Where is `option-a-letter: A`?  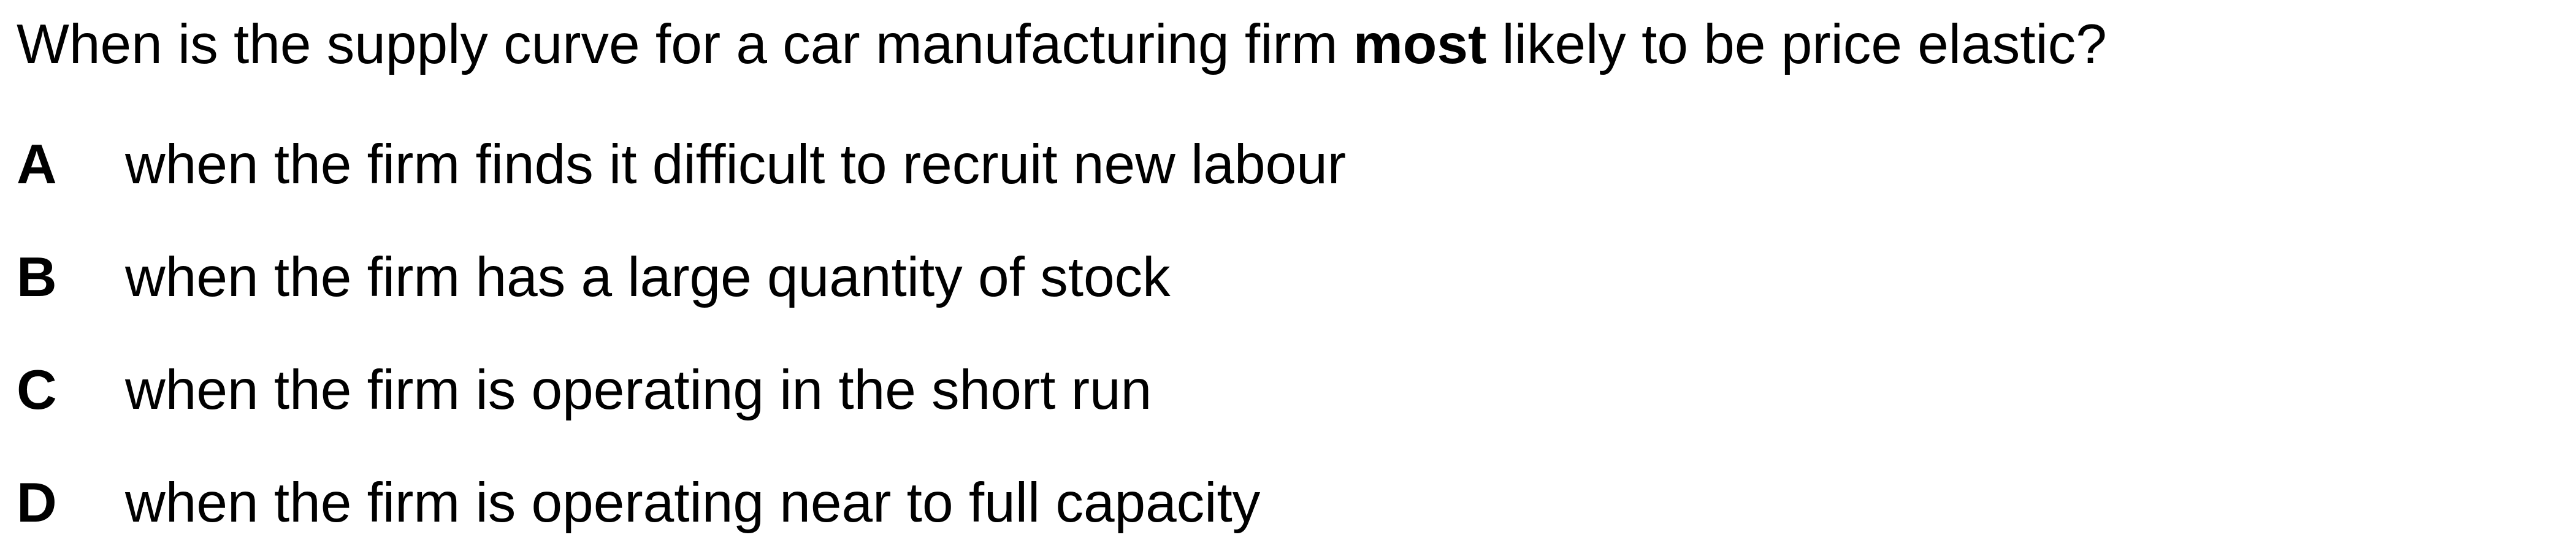 option-a-letter: A is located at coordinates (37, 165).